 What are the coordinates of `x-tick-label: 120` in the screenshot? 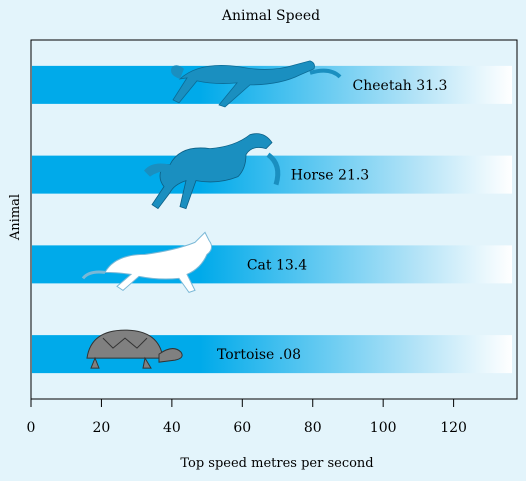 It's located at (453, 428).